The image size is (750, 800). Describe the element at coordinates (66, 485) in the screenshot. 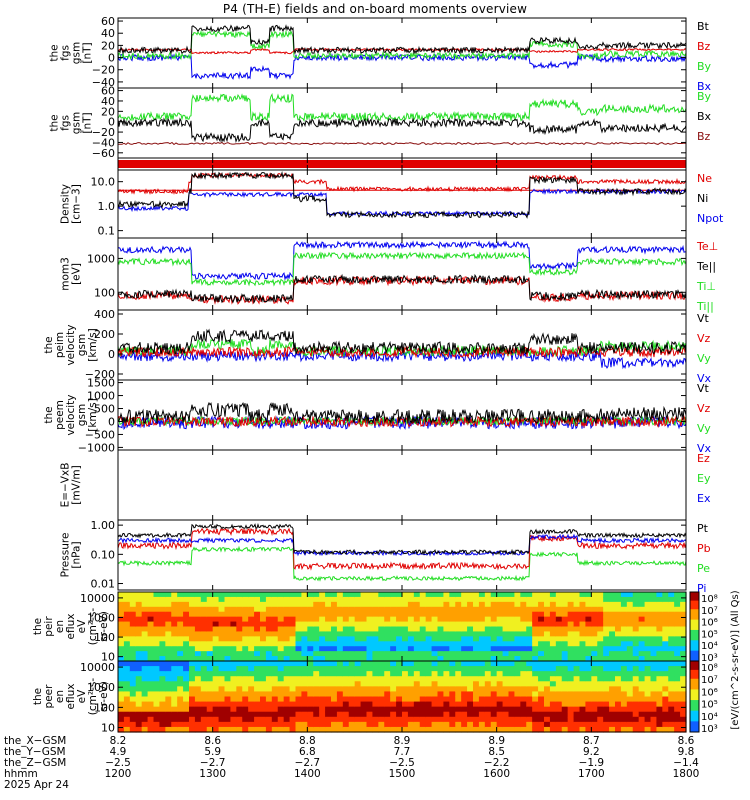

I see `y-axis-label: E=−VxB` at that location.